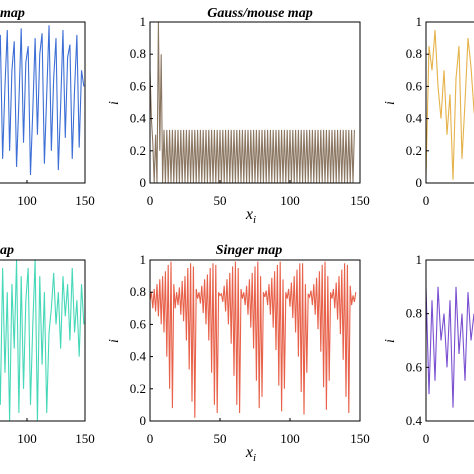  Describe the element at coordinates (141, 340) in the screenshot. I see `panel-singer-y-ticks: 0 0.2 0.4 0.6 0.8 1` at that location.